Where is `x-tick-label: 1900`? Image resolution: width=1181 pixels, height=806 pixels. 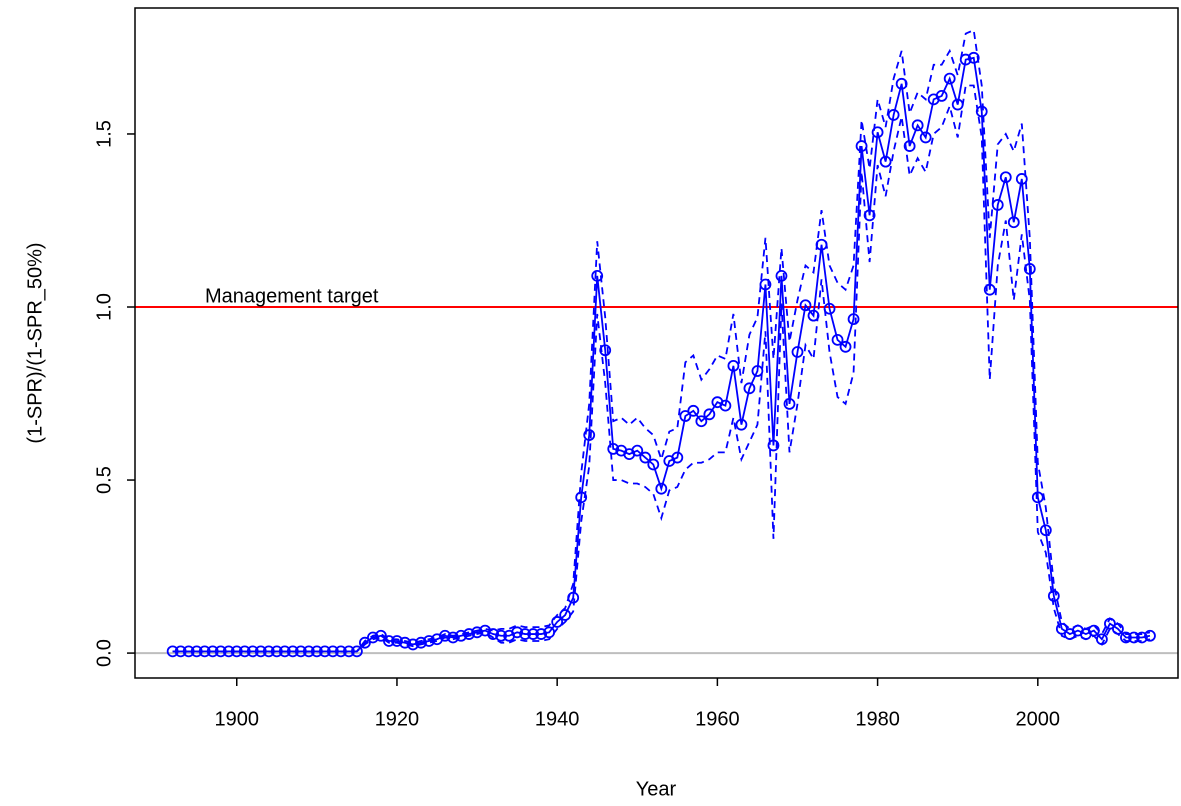 x-tick-label: 1900 is located at coordinates (236, 719).